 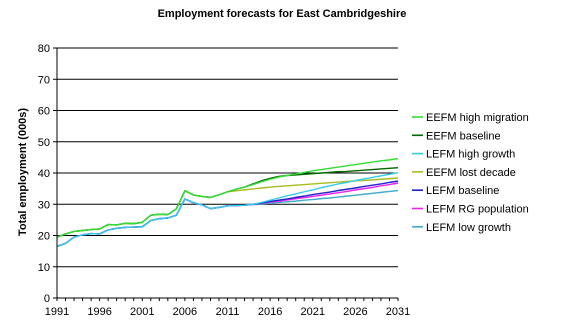 I want to click on series-line-lefm-rg-population, so click(x=227, y=215).